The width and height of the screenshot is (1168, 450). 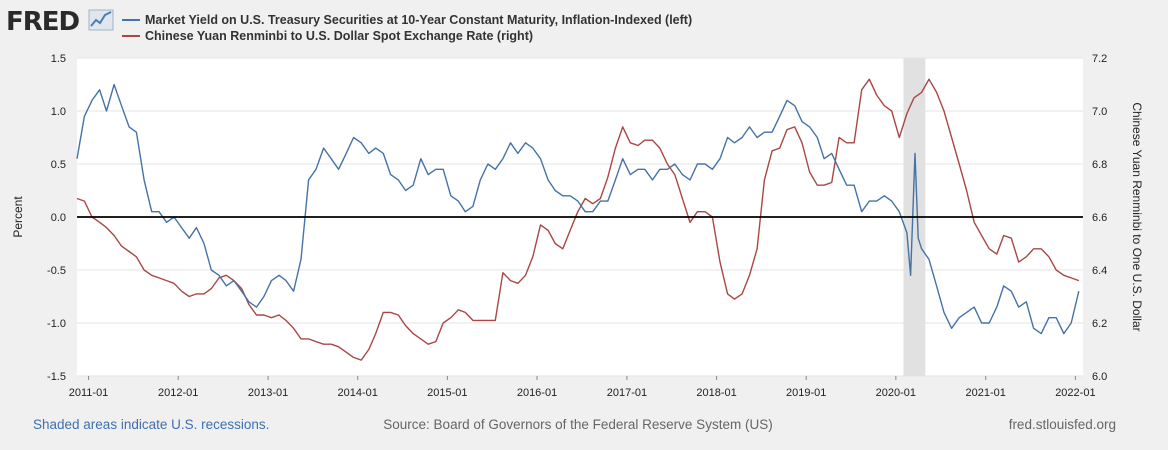 I want to click on left-axis-title: Percent, so click(x=18, y=217).